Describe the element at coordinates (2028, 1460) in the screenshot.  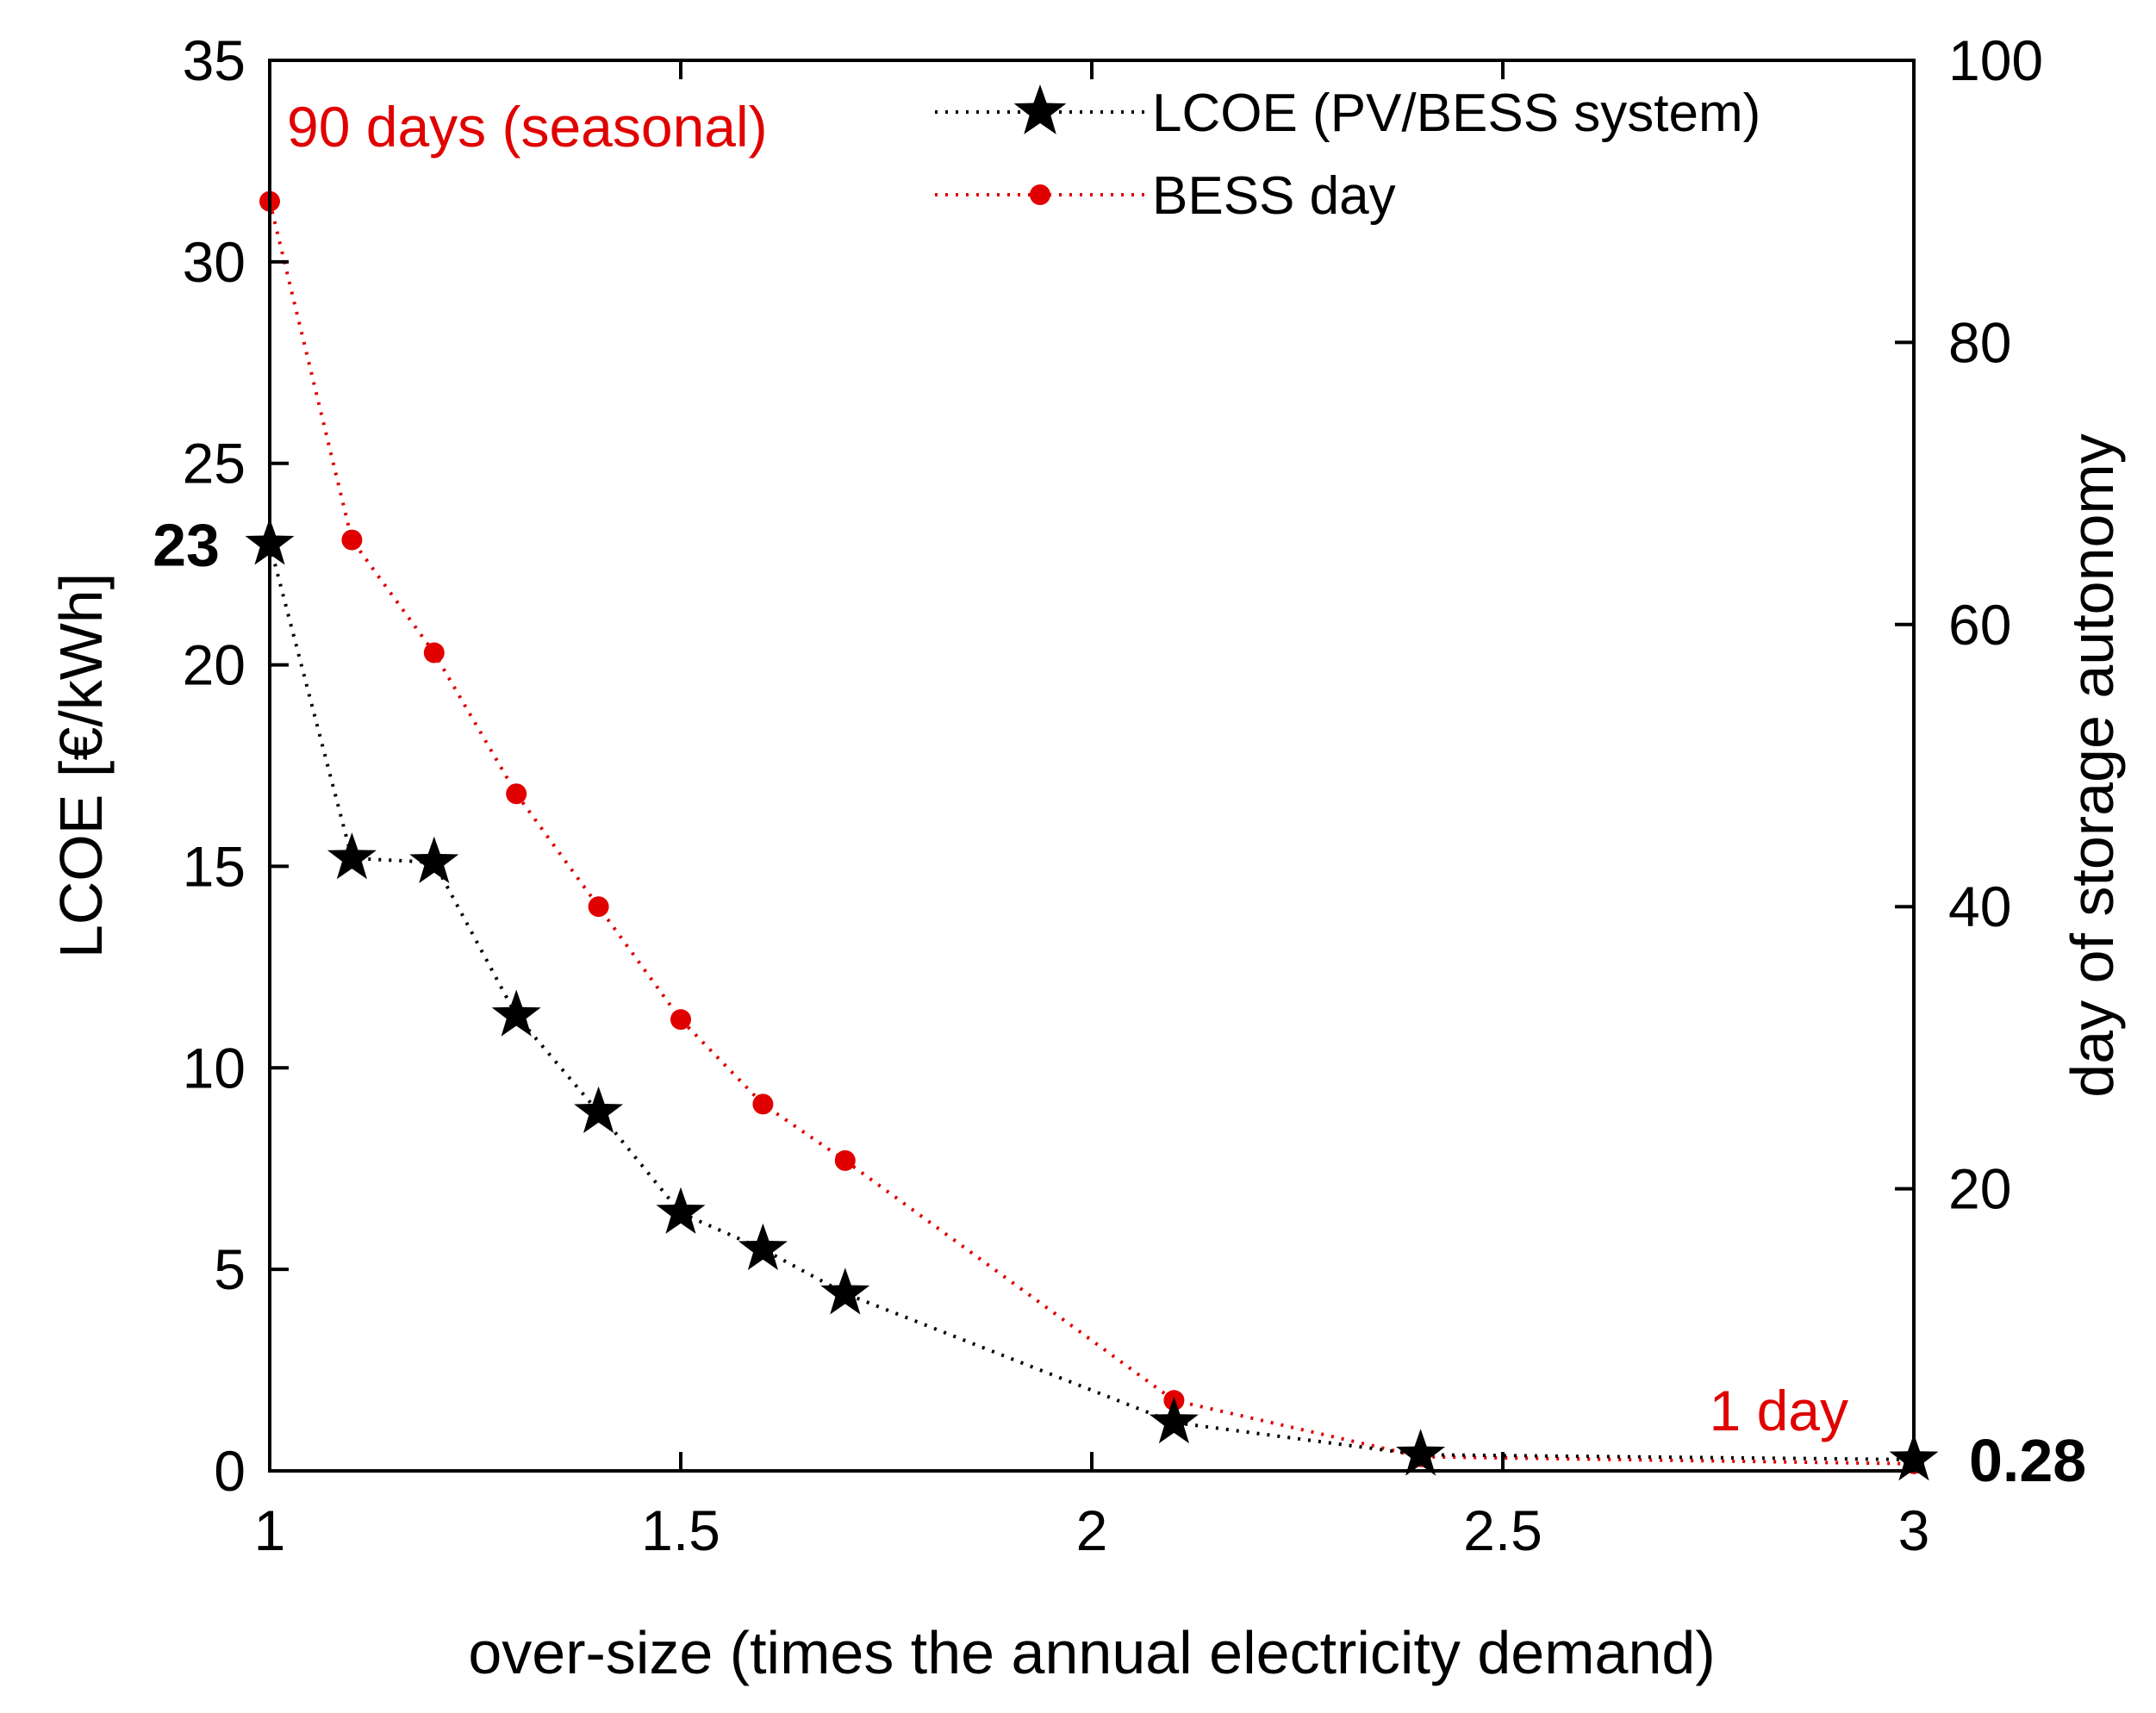
I see `end-value-label: 0.28` at that location.